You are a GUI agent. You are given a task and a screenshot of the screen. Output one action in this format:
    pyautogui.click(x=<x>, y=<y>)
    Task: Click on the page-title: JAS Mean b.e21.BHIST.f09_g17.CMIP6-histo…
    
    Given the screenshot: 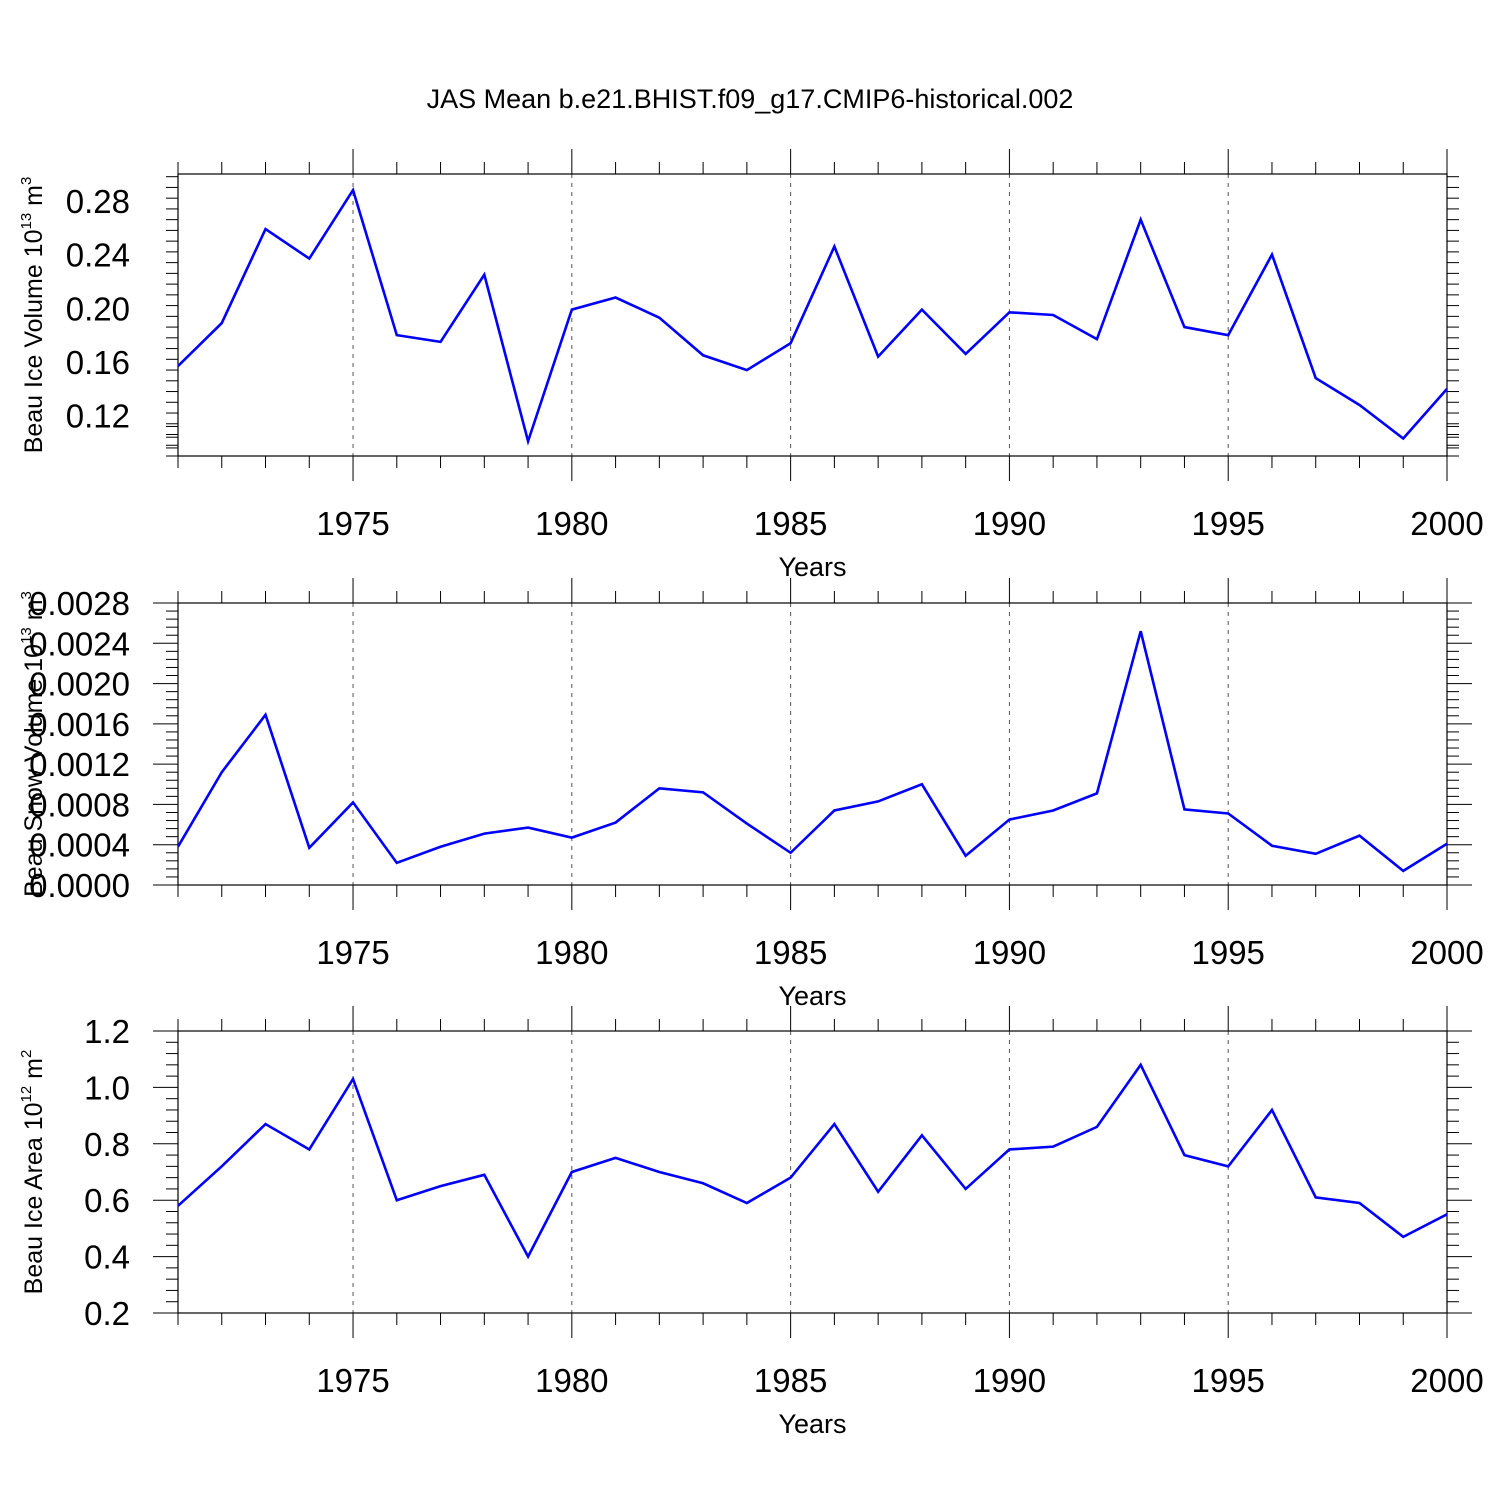 What is the action you would take?
    pyautogui.click(x=750, y=99)
    